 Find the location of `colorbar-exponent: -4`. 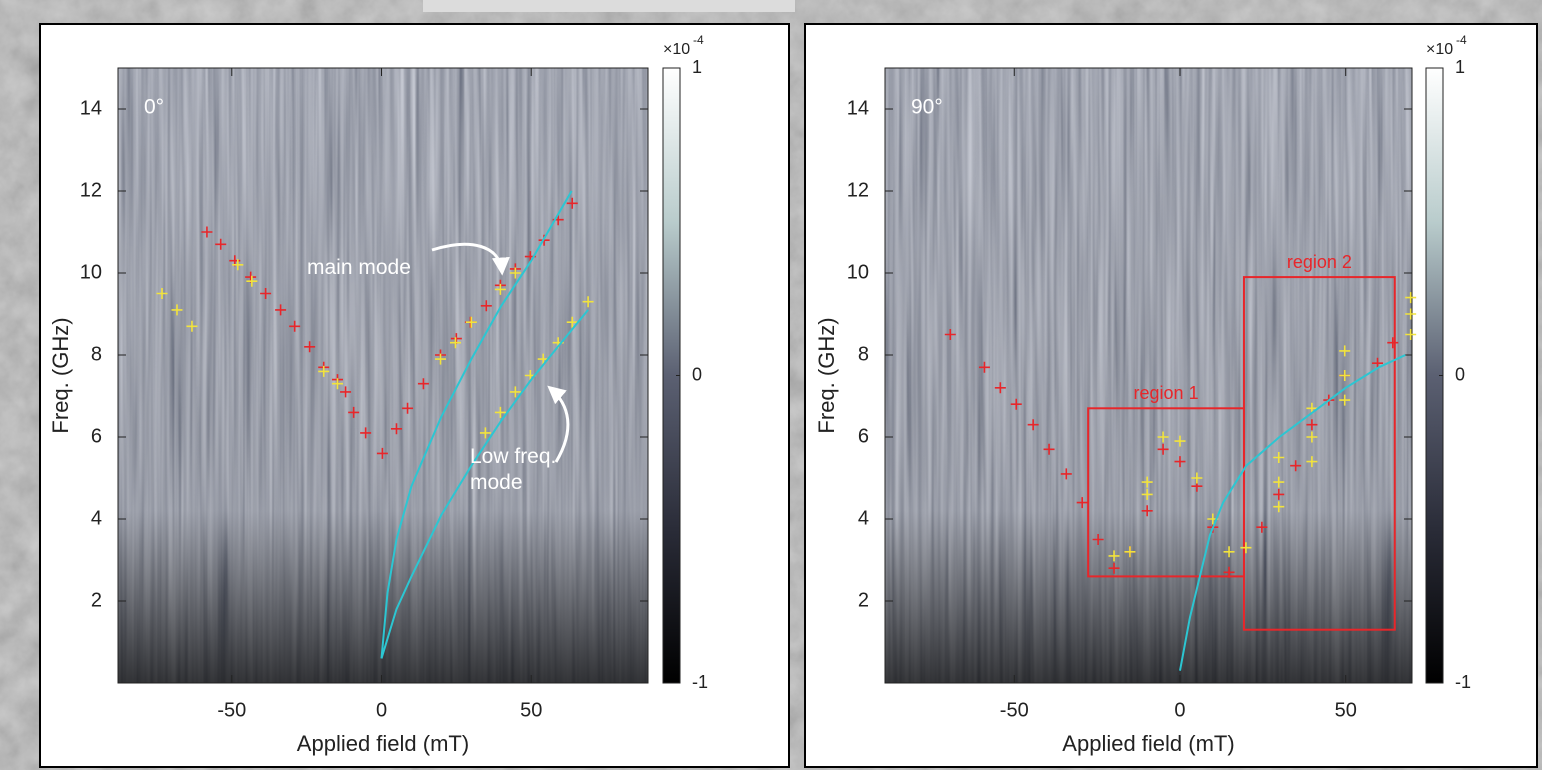

colorbar-exponent: -4 is located at coordinates (698, 40).